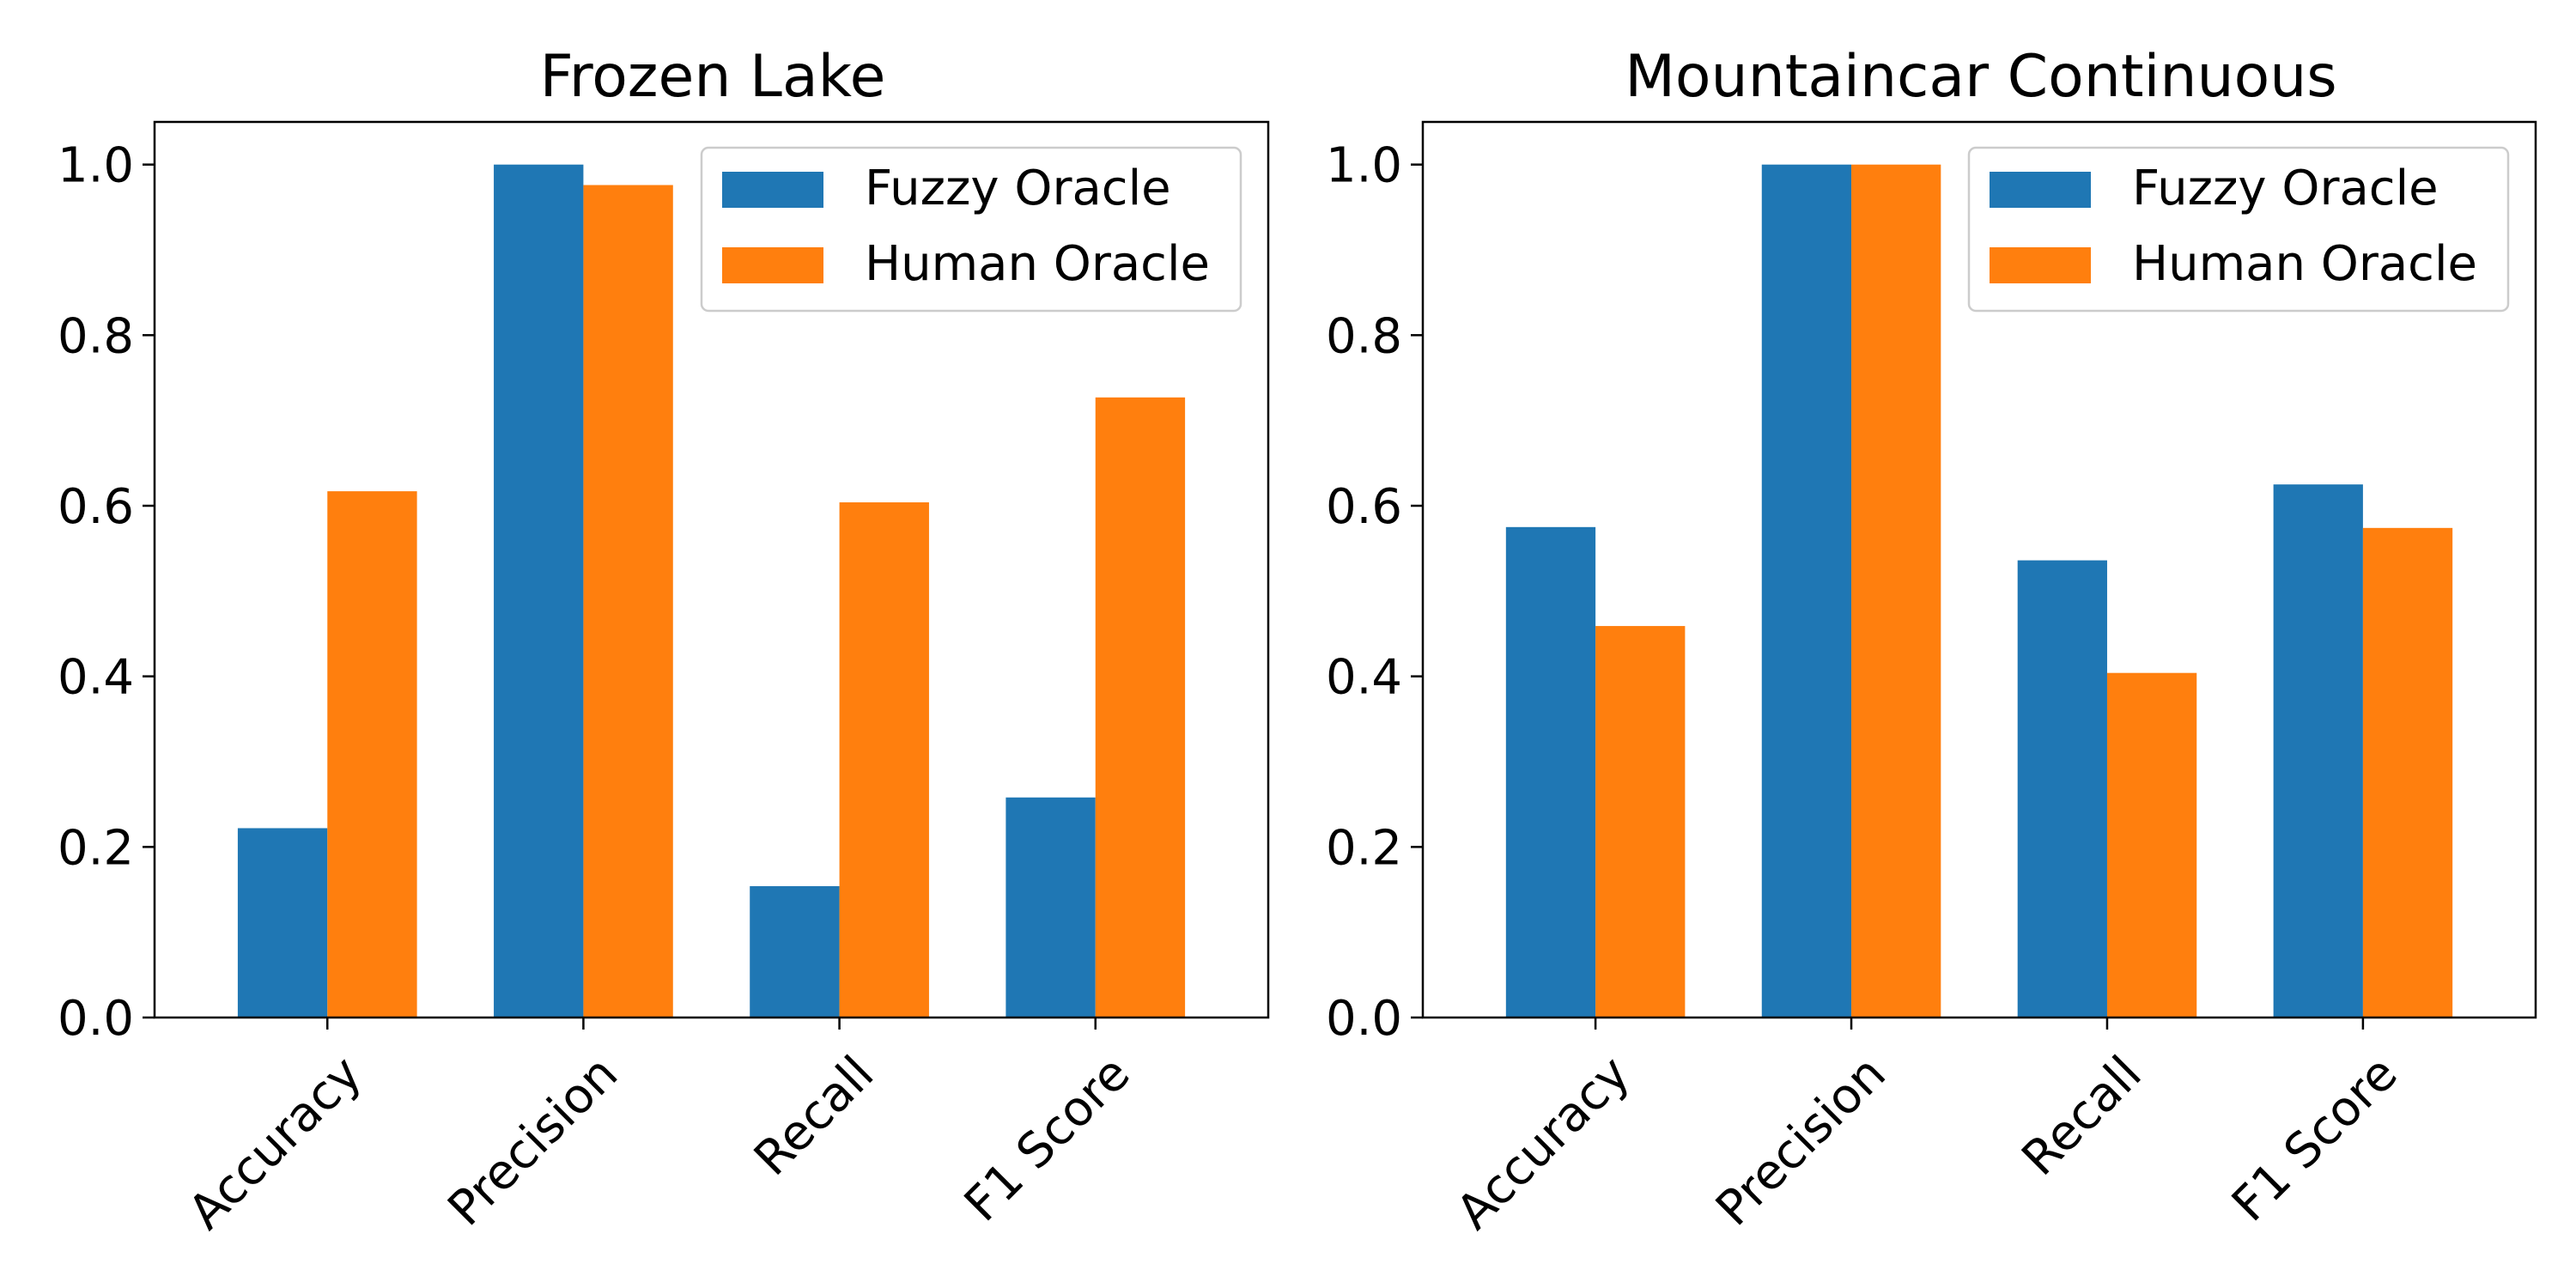 Image resolution: width=2576 pixels, height=1288 pixels. I want to click on chart-title: Mountaincar Continuous, so click(1981, 77).